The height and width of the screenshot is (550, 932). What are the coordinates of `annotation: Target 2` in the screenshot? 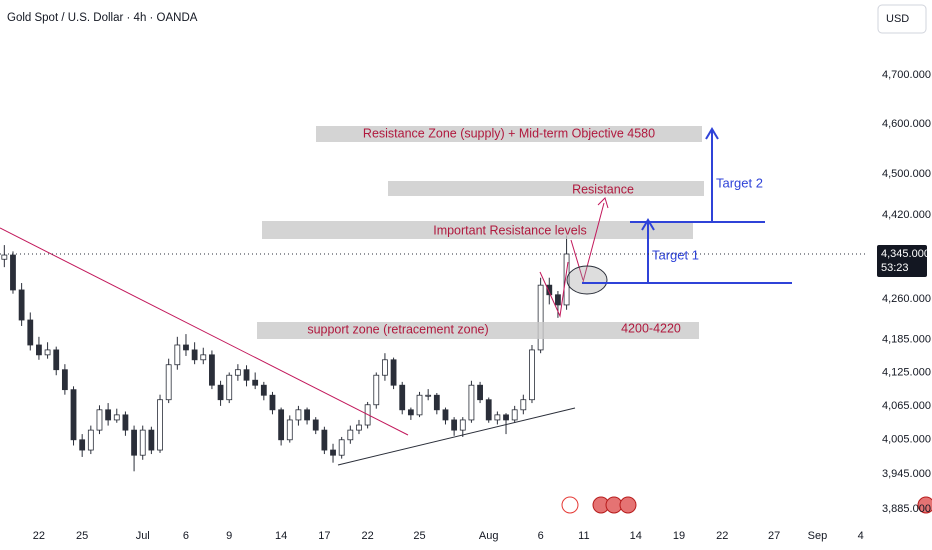 It's located at (739, 182).